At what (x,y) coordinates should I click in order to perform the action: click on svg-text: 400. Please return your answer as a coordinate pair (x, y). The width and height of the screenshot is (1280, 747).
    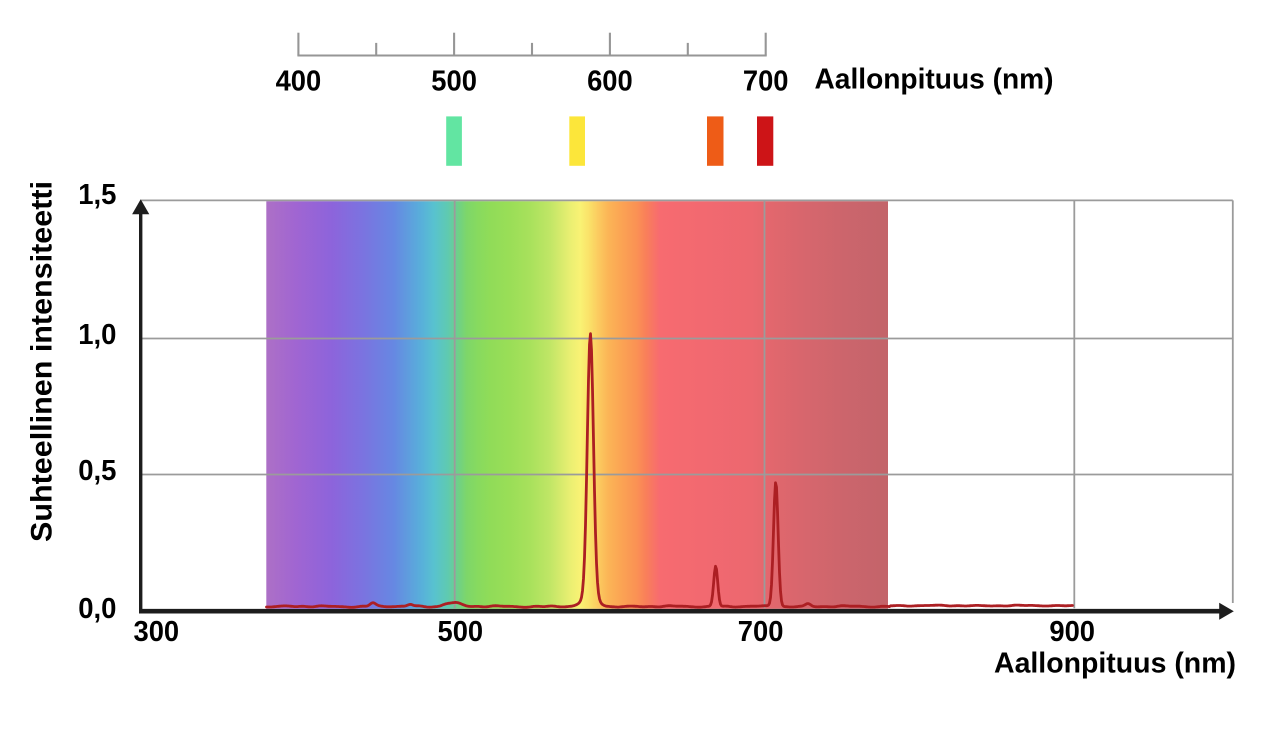
    Looking at the image, I should click on (299, 81).